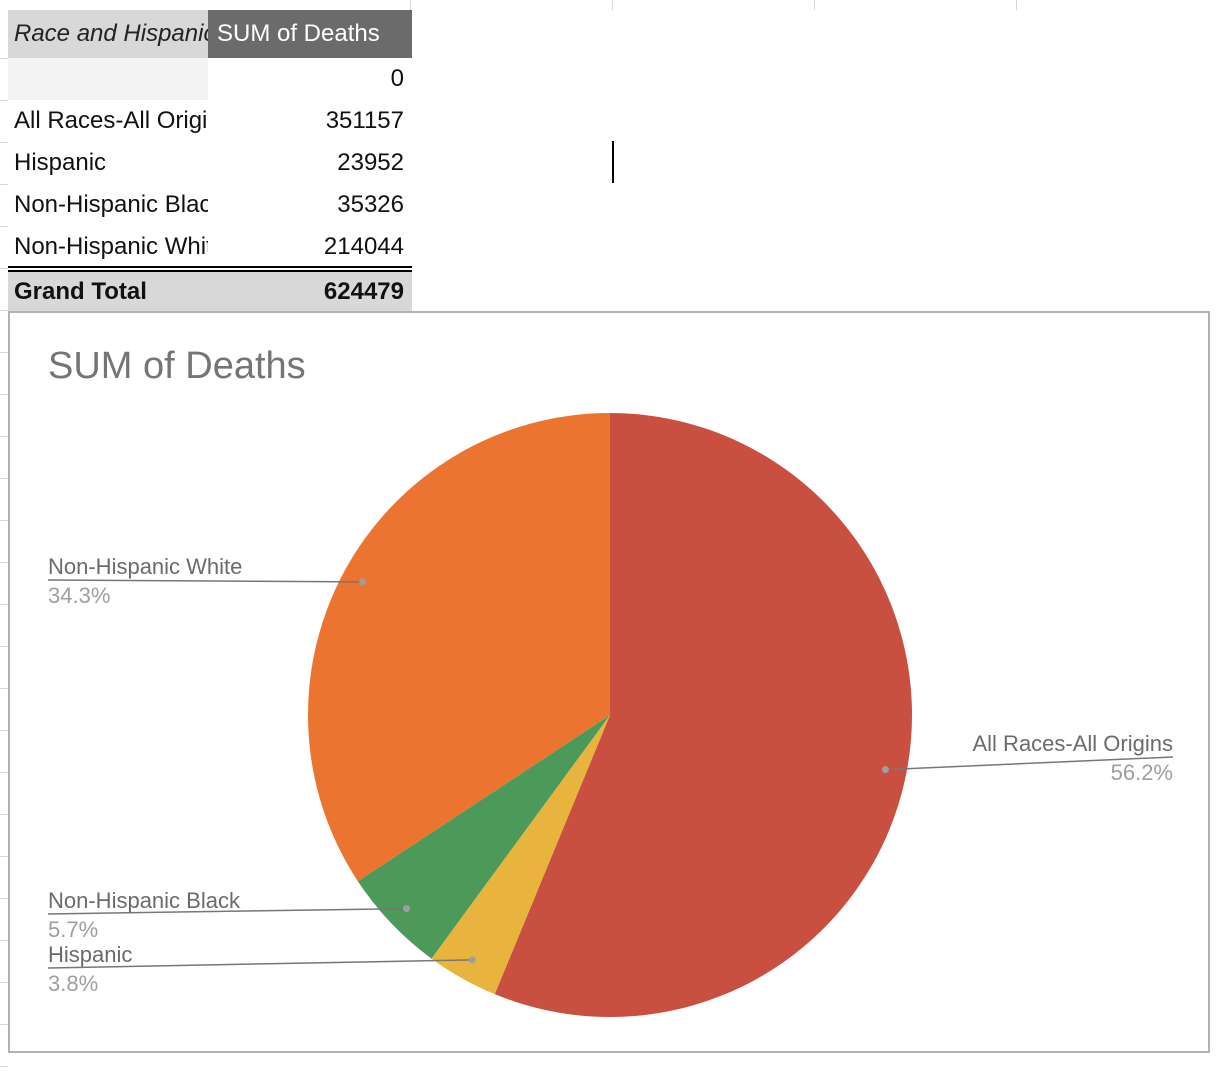 The image size is (1228, 1074). What do you see at coordinates (363, 246) in the screenshot?
I see `pivot-row-value: 214044` at bounding box center [363, 246].